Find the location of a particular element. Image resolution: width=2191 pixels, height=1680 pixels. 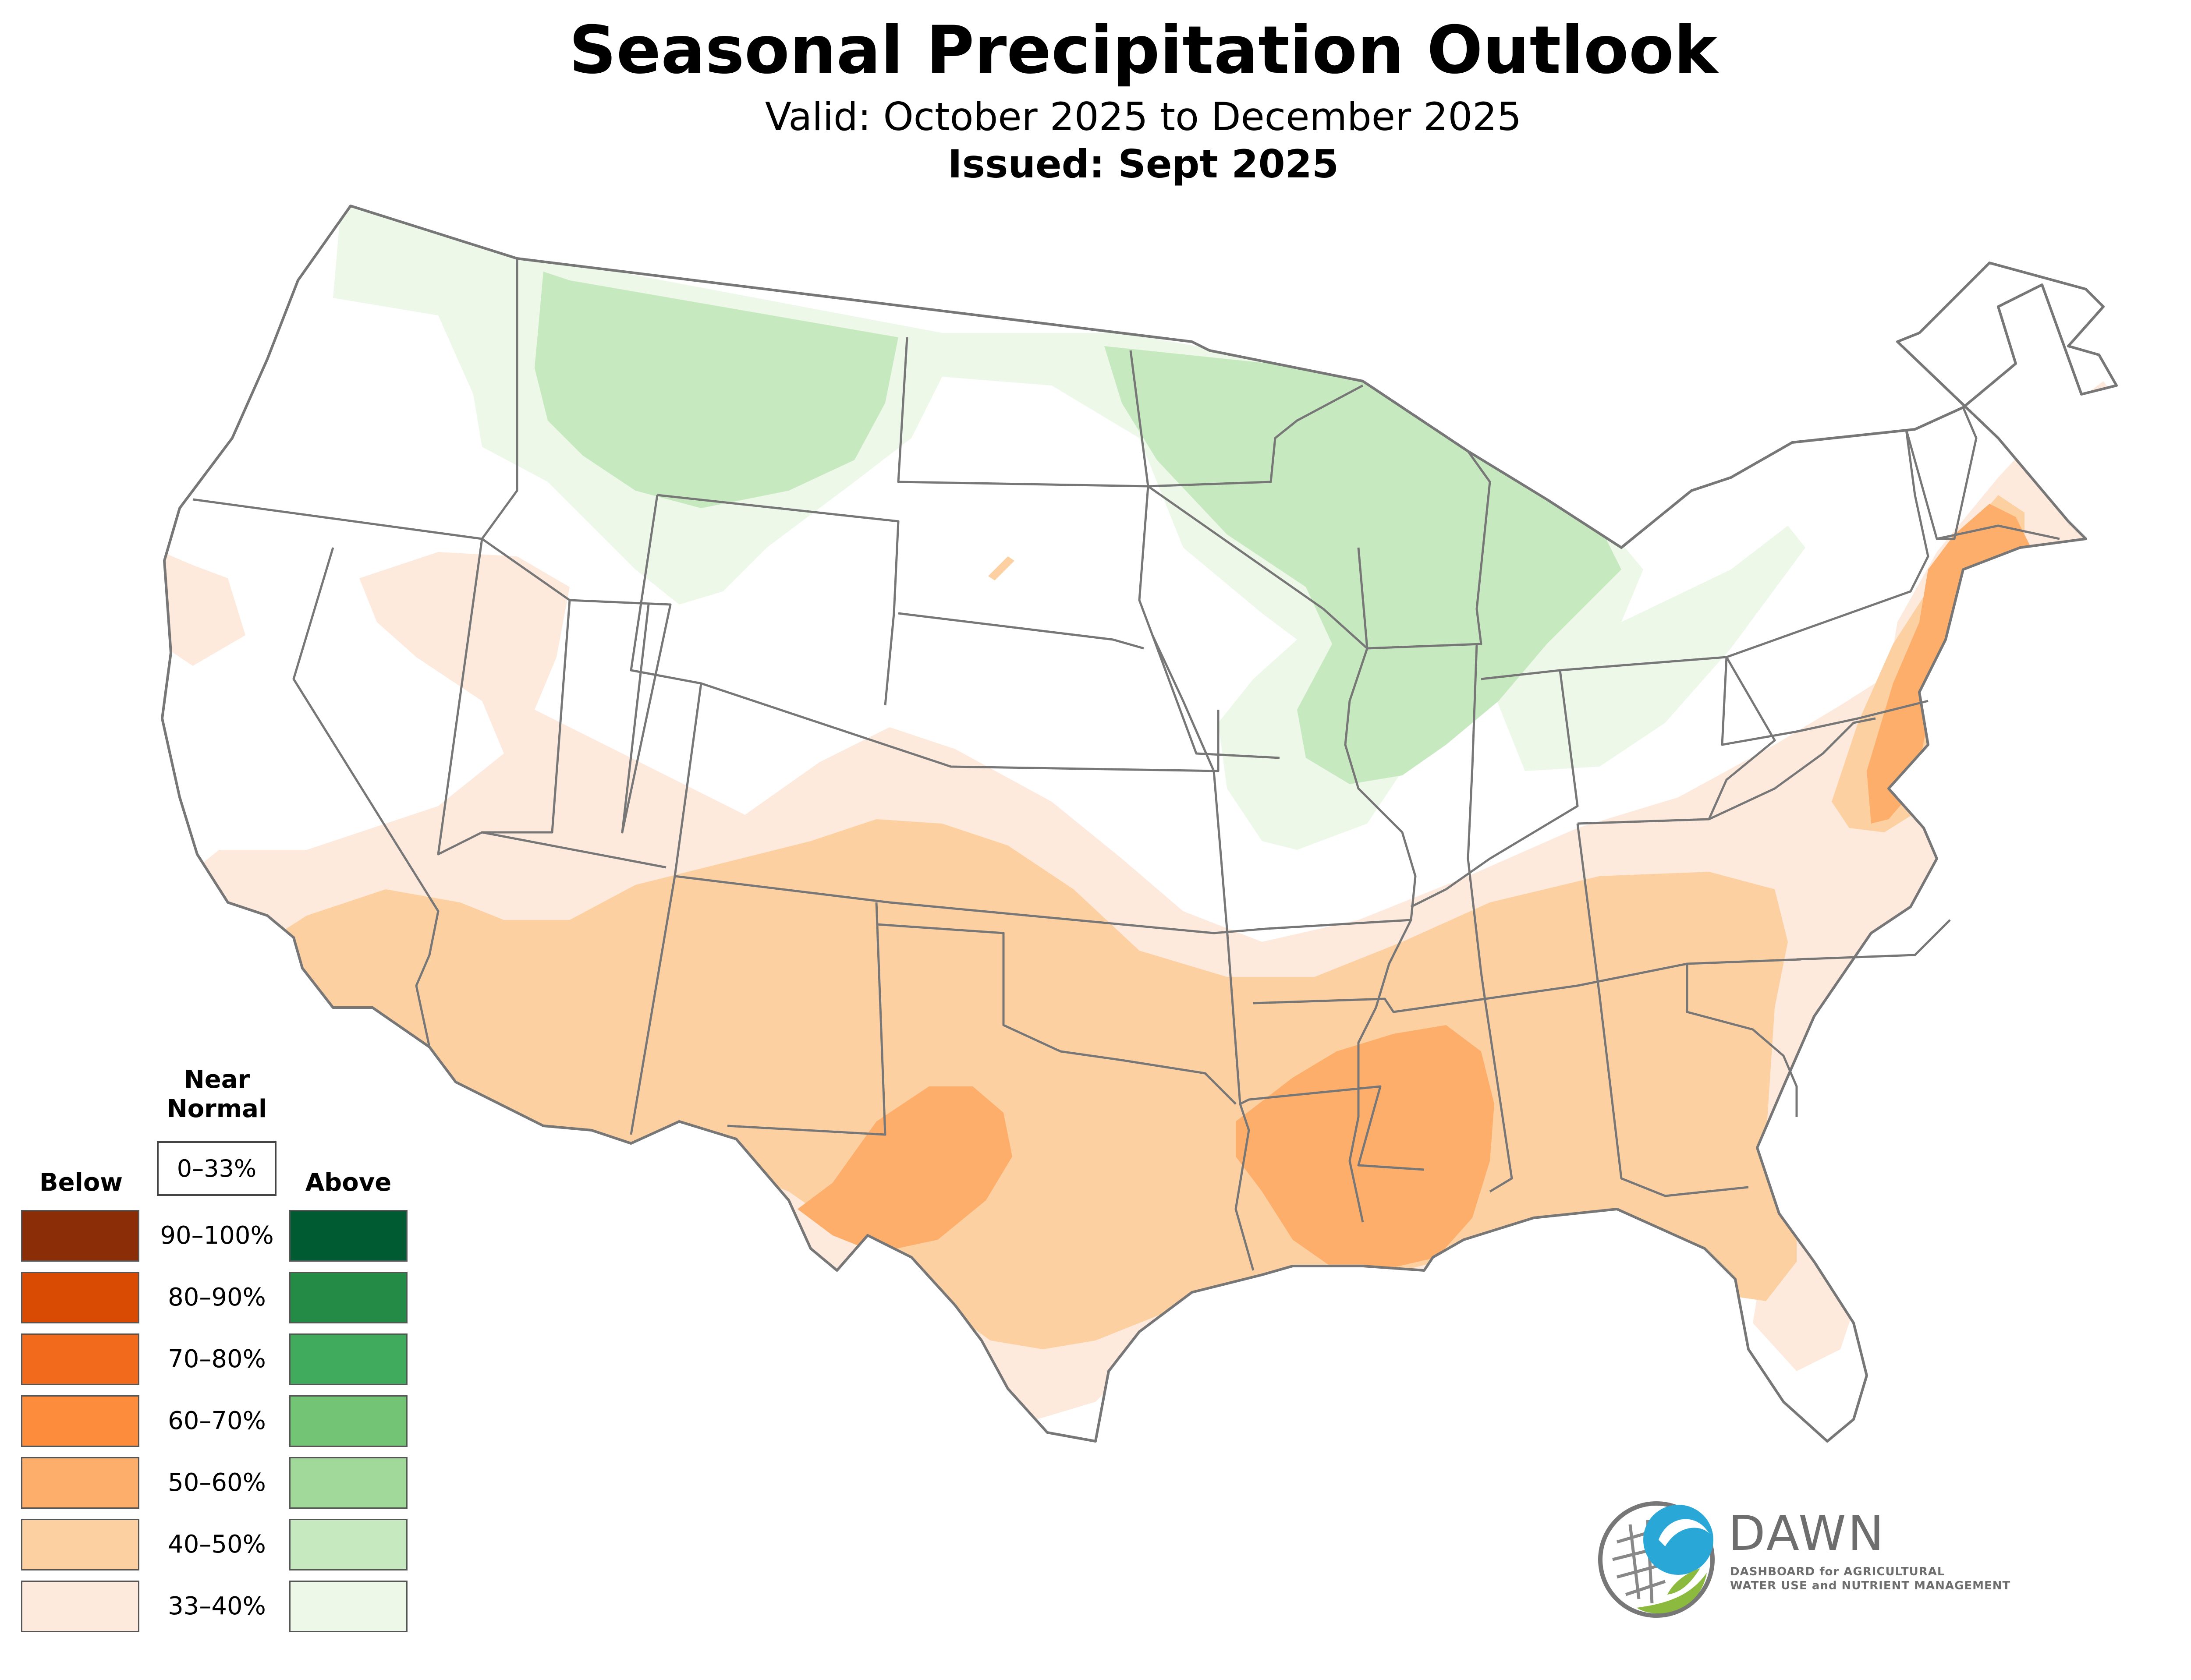

logo-leaf-small is located at coordinates (1683, 1581).